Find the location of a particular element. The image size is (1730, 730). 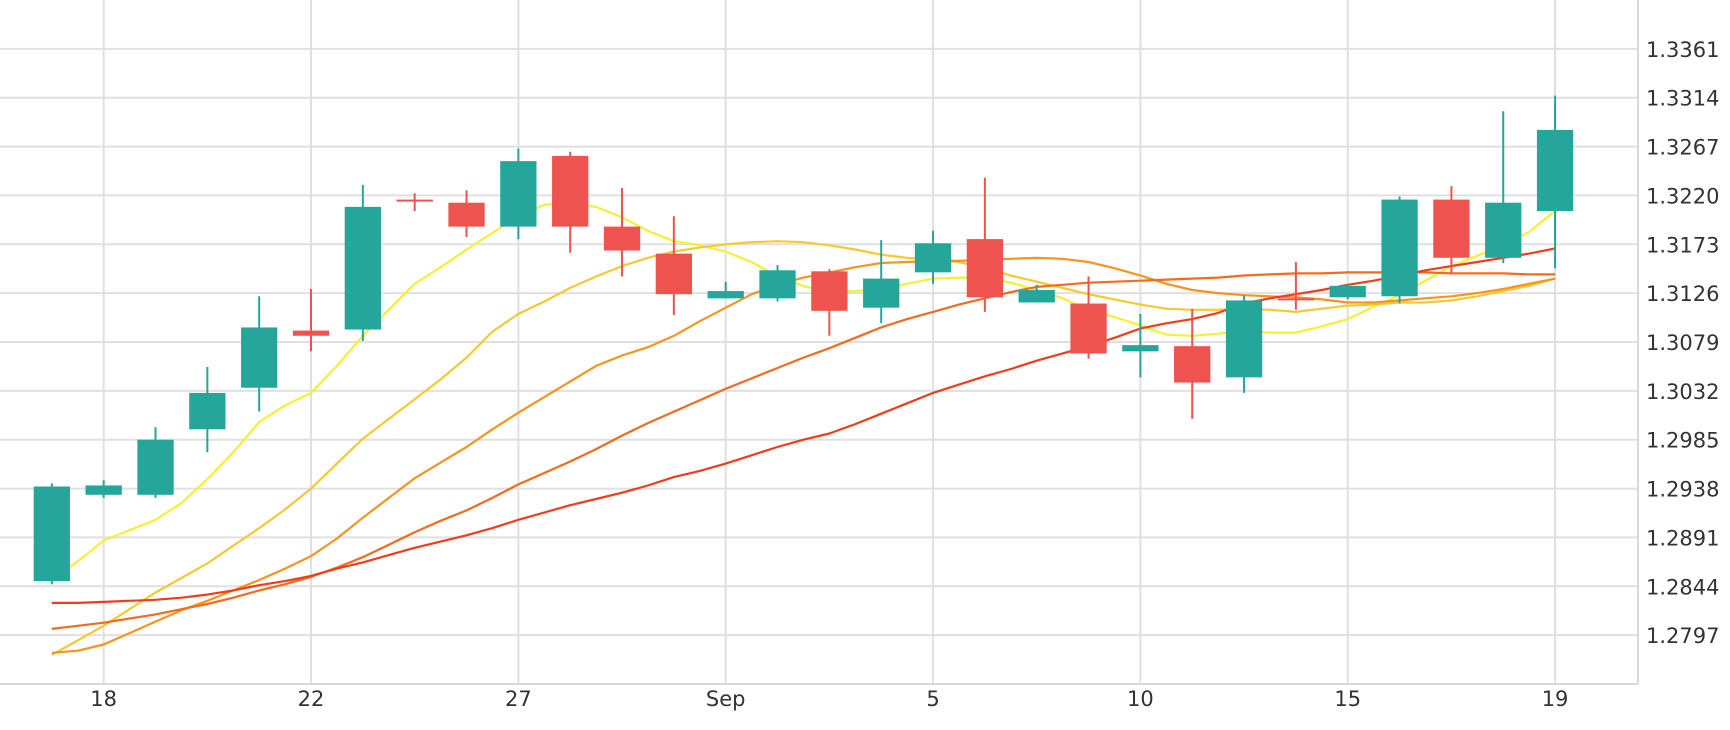

y-tick-label: 1.3126 is located at coordinates (1682, 294).